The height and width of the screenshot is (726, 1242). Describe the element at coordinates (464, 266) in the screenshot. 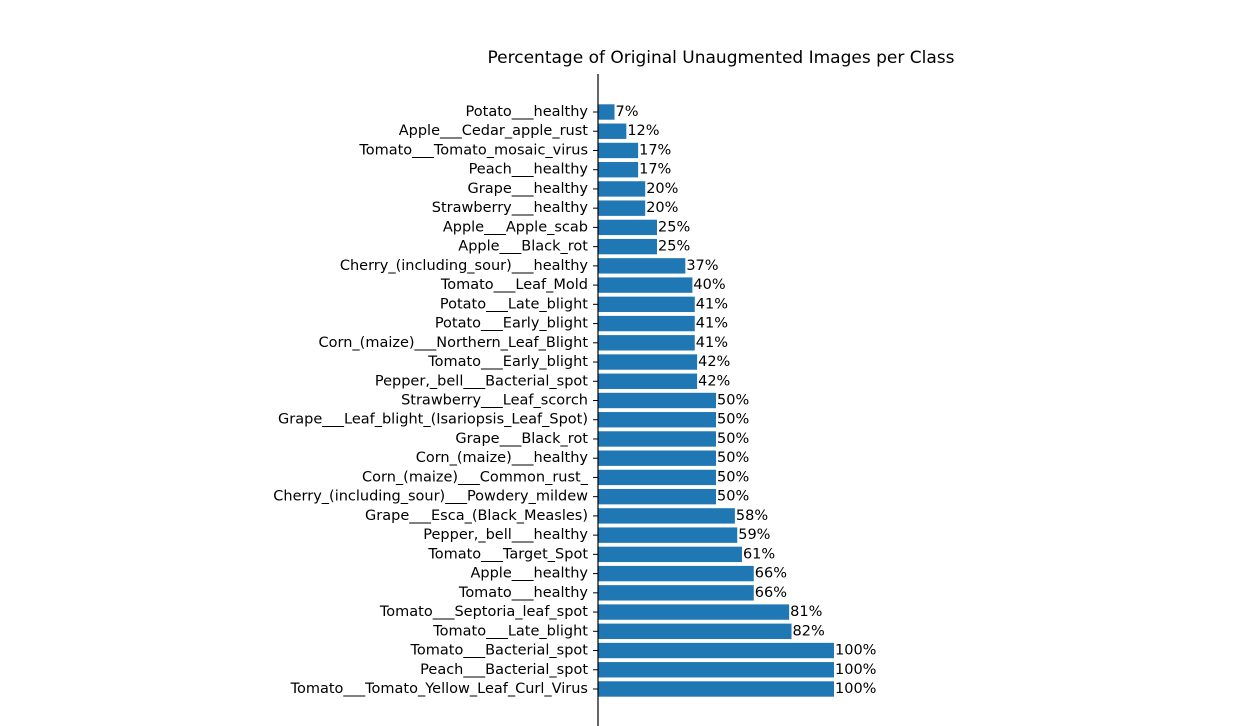

I see `y-tick-label: Cherry_(including_sour)___healthy` at that location.